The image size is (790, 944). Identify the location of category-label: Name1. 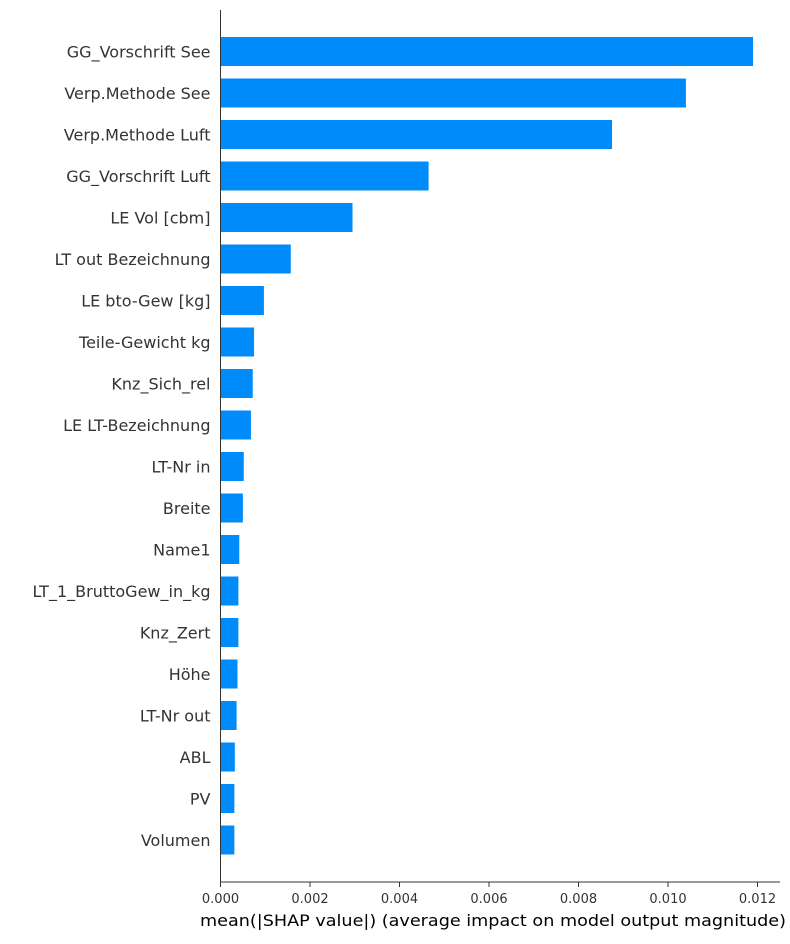
(181, 550).